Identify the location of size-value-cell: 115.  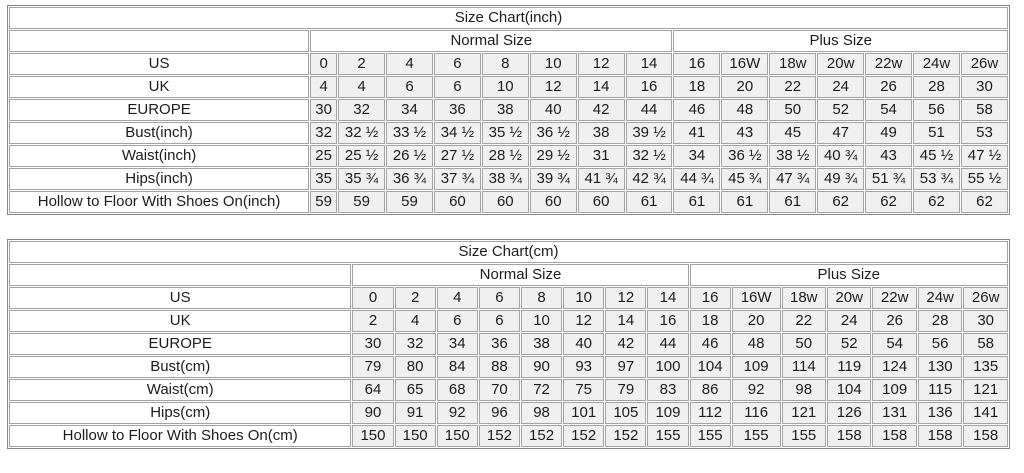
(940, 390).